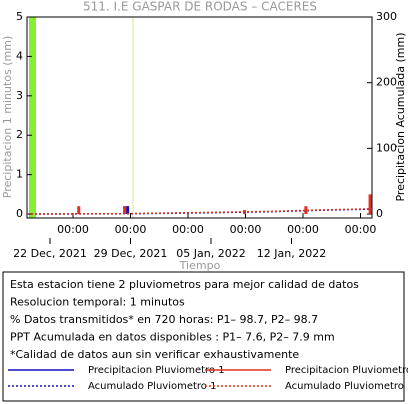 The width and height of the screenshot is (408, 404). What do you see at coordinates (152, 386) in the screenshot?
I see `legend-label: Acumulado Pluviometro 1` at bounding box center [152, 386].